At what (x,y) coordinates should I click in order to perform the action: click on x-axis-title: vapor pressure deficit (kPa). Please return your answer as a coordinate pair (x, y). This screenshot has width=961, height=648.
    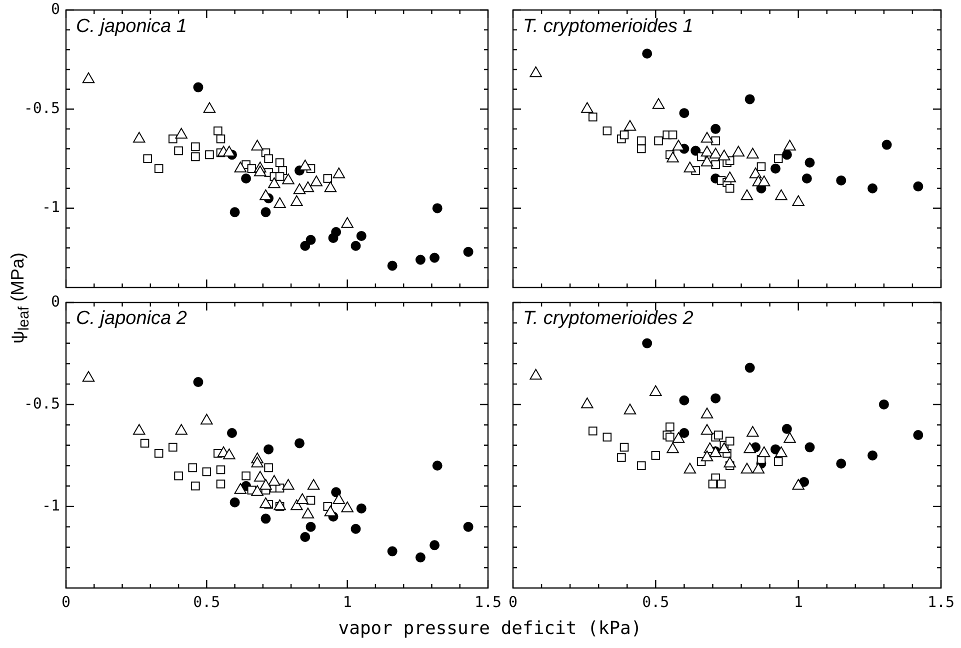
    Looking at the image, I should click on (490, 628).